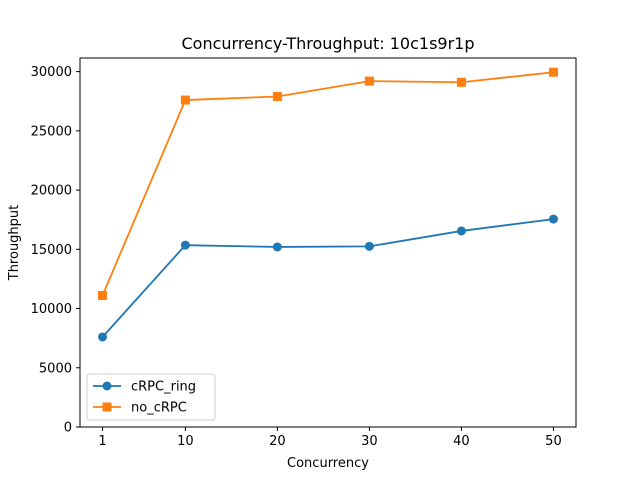 The width and height of the screenshot is (640, 480). I want to click on y-tick-label: 20000, so click(51, 191).